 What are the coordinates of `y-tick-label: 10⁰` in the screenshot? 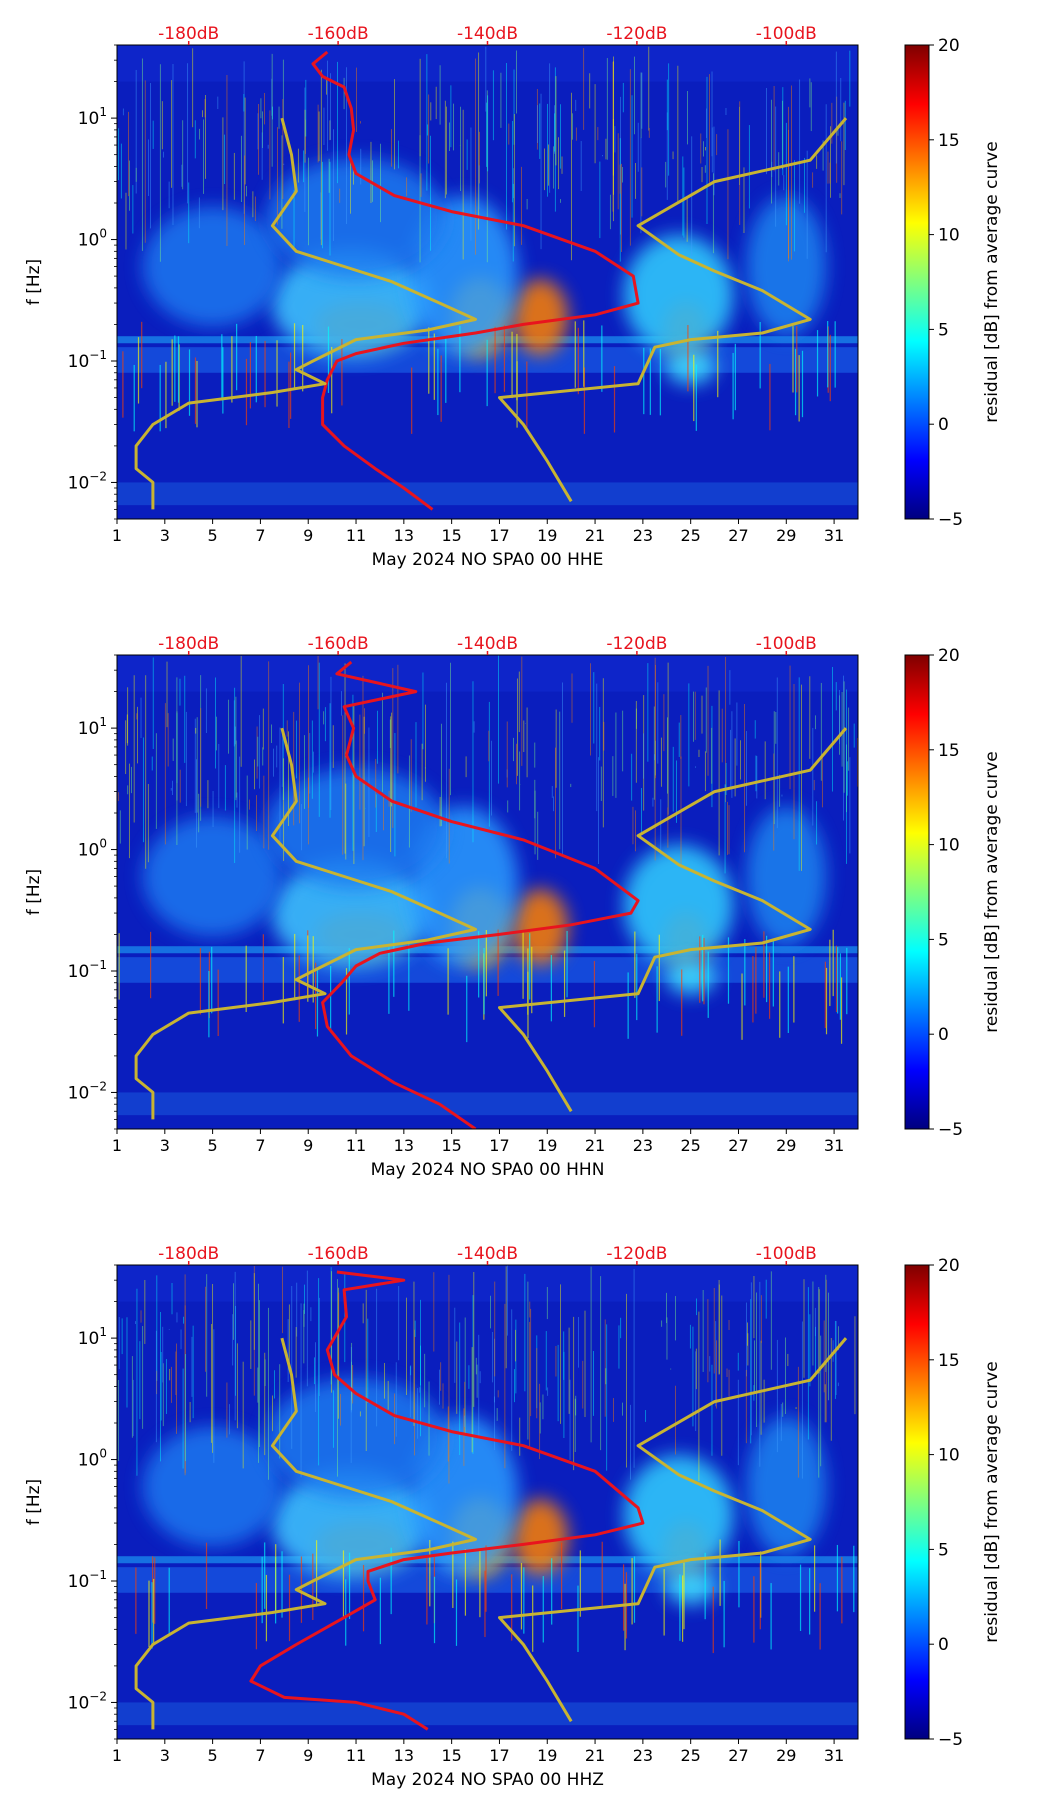 It's located at (92, 239).